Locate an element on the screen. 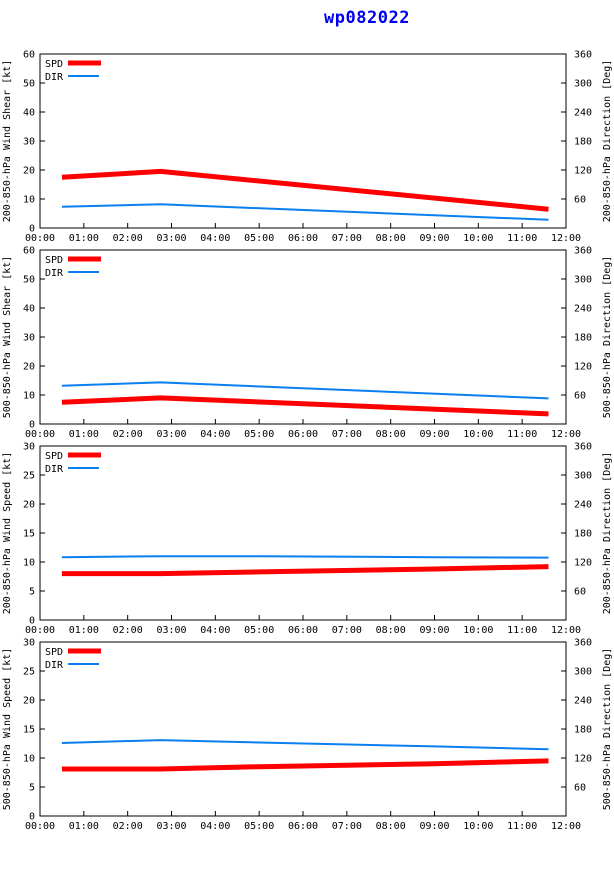 The image size is (614, 884). y-axis-label: 500-850-hPa Wind Shear [kt] is located at coordinates (7, 337).